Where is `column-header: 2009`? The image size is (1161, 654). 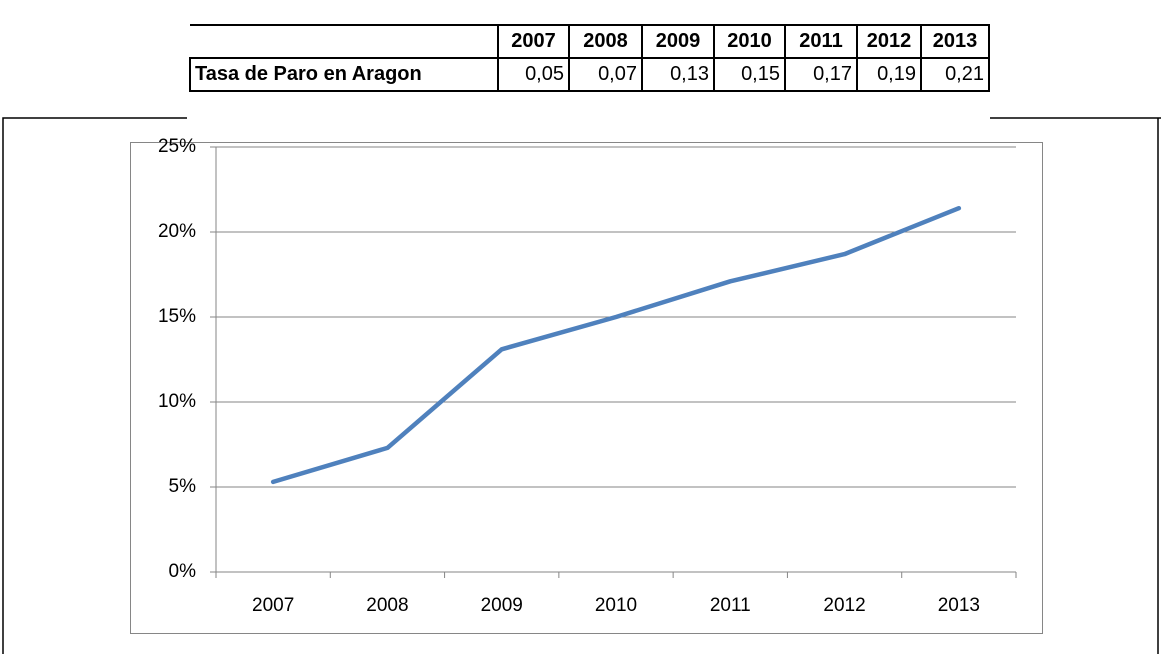
column-header: 2009 is located at coordinates (678, 41).